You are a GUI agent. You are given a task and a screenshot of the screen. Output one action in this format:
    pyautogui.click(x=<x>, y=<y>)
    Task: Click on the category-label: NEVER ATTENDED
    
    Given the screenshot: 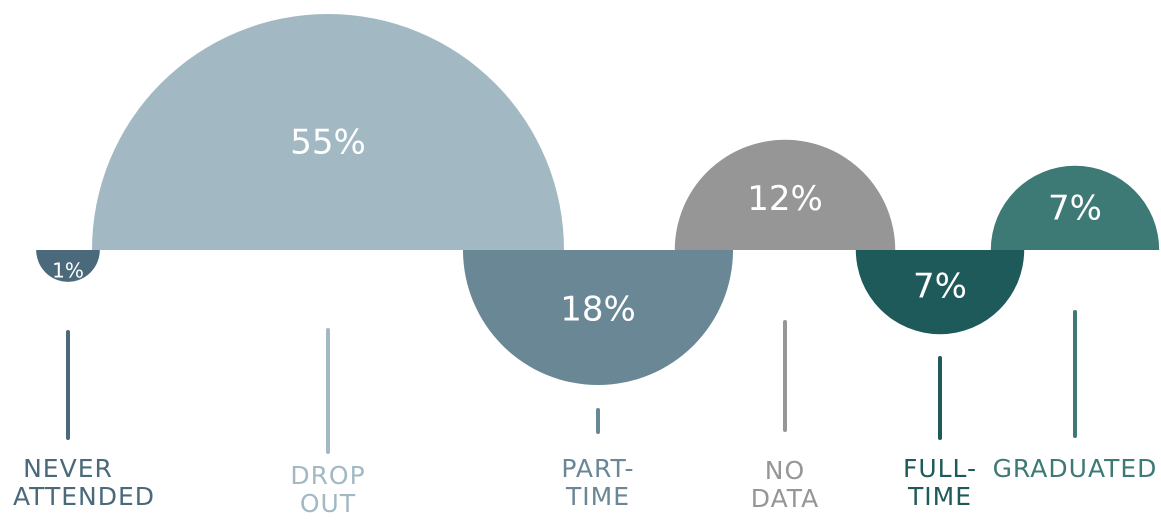 What is the action you would take?
    pyautogui.click(x=84, y=482)
    